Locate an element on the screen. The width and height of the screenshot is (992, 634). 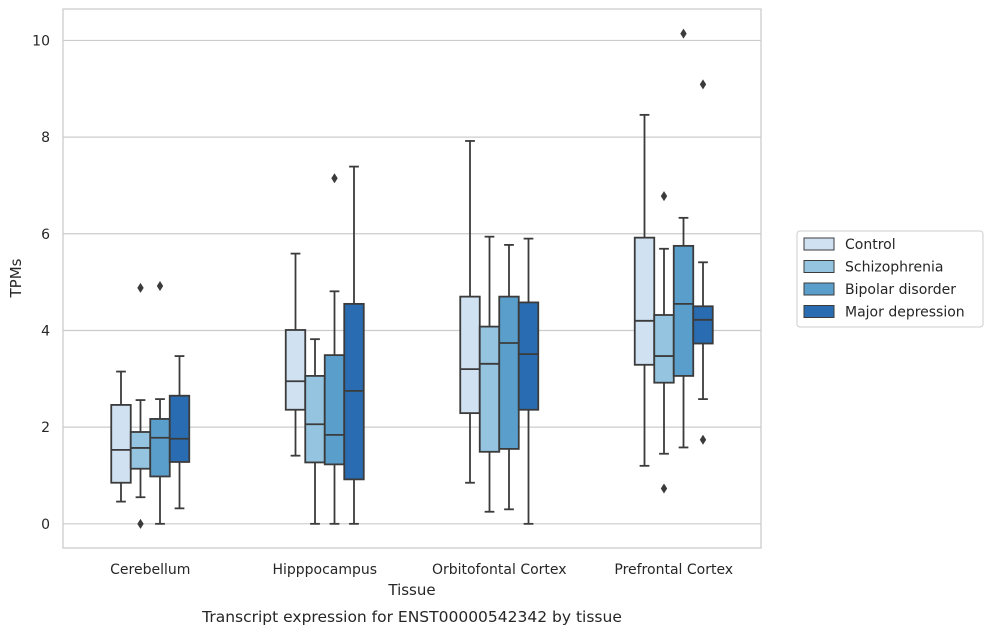
legend-label: Control is located at coordinates (870, 245).